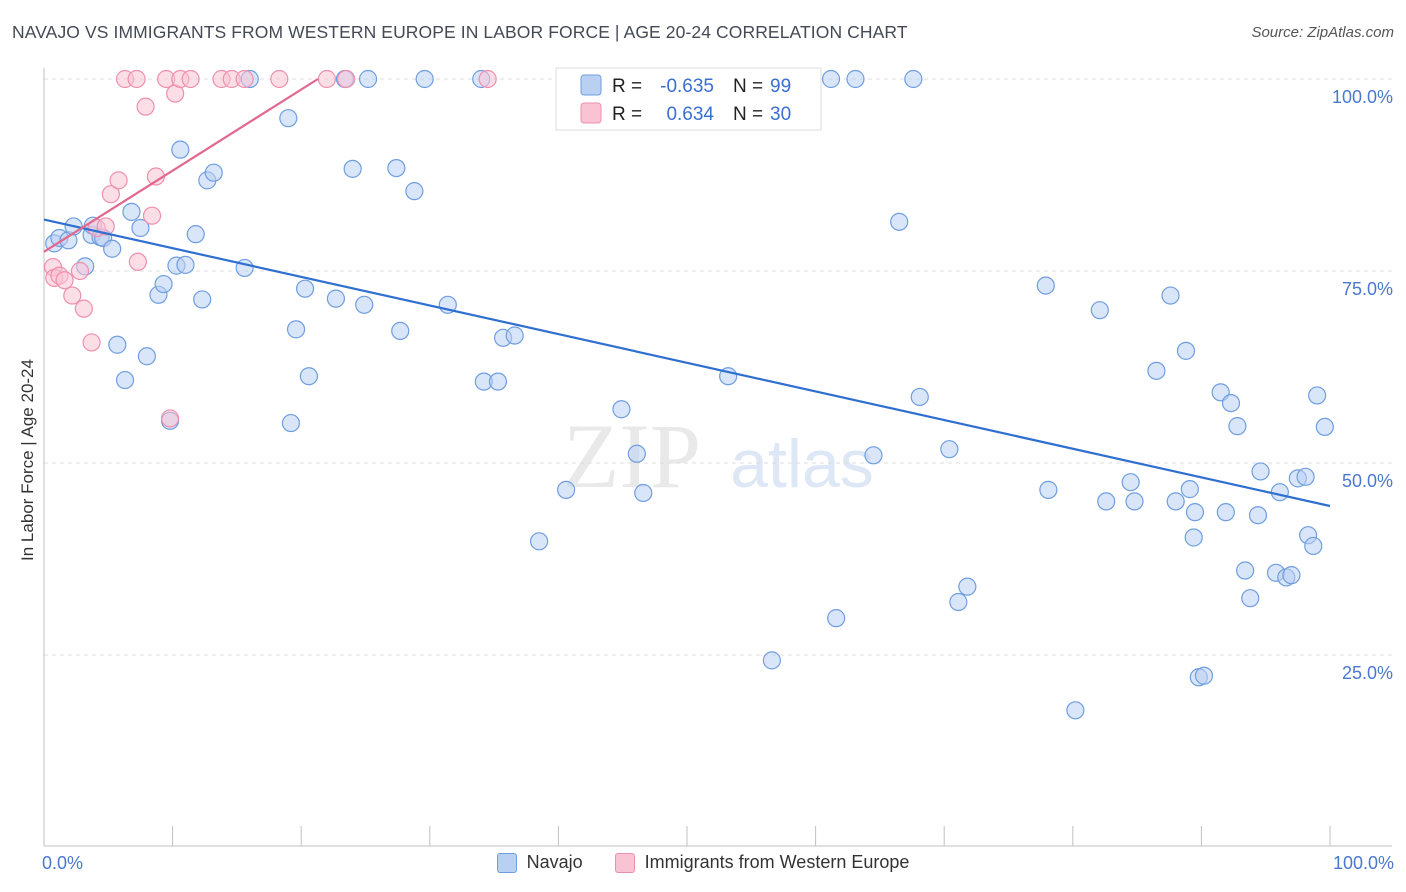 The image size is (1406, 892). Describe the element at coordinates (777, 862) in the screenshot. I see `legend-label-immigrants: Immigrants from Western Europe` at that location.